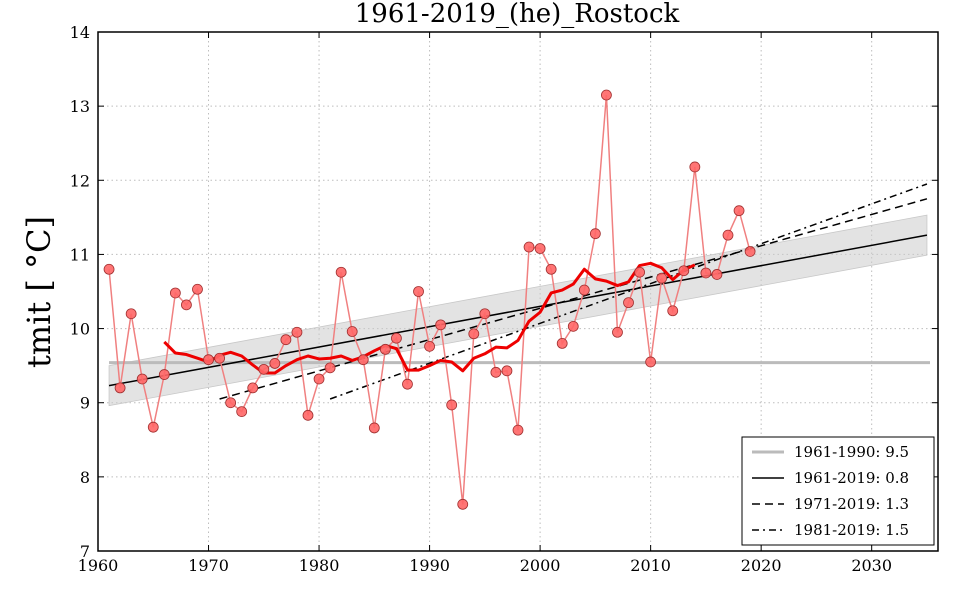 The width and height of the screenshot is (960, 600). I want to click on chart-title: 1961-2019_(he)_Rostock, so click(517, 14).